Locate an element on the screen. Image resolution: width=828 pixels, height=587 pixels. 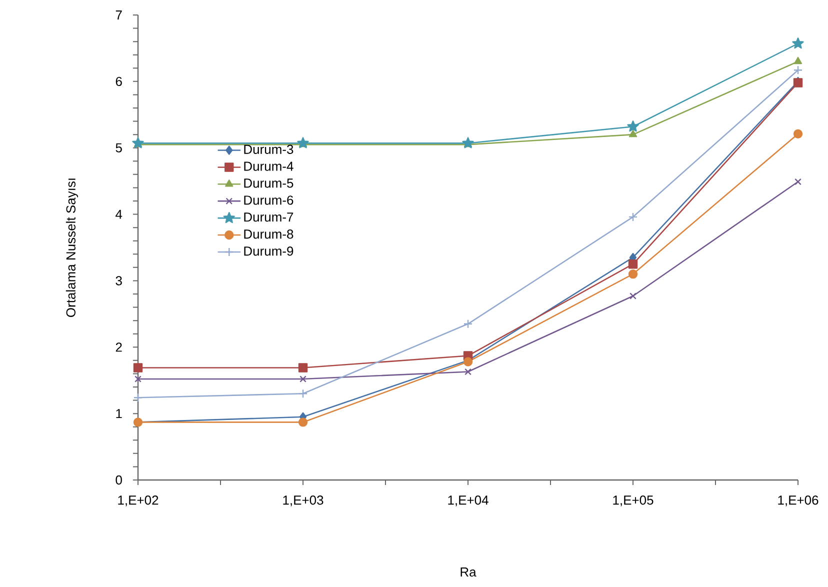
x-tick-label: 1,E+02 is located at coordinates (138, 501).